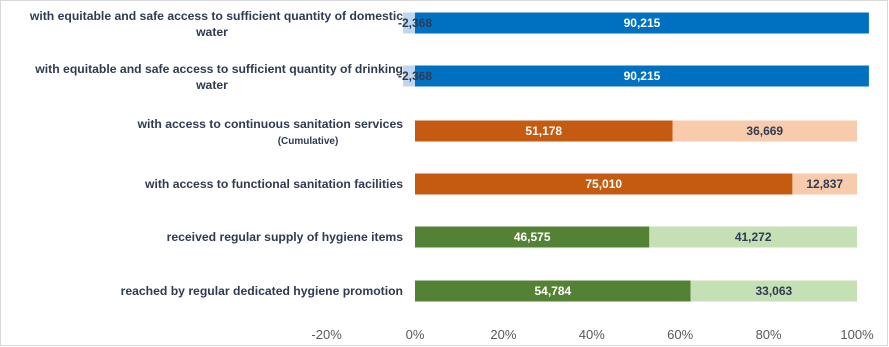 This screenshot has height=347, width=889. Describe the element at coordinates (857, 334) in the screenshot. I see `x-tick-label: 100%` at that location.